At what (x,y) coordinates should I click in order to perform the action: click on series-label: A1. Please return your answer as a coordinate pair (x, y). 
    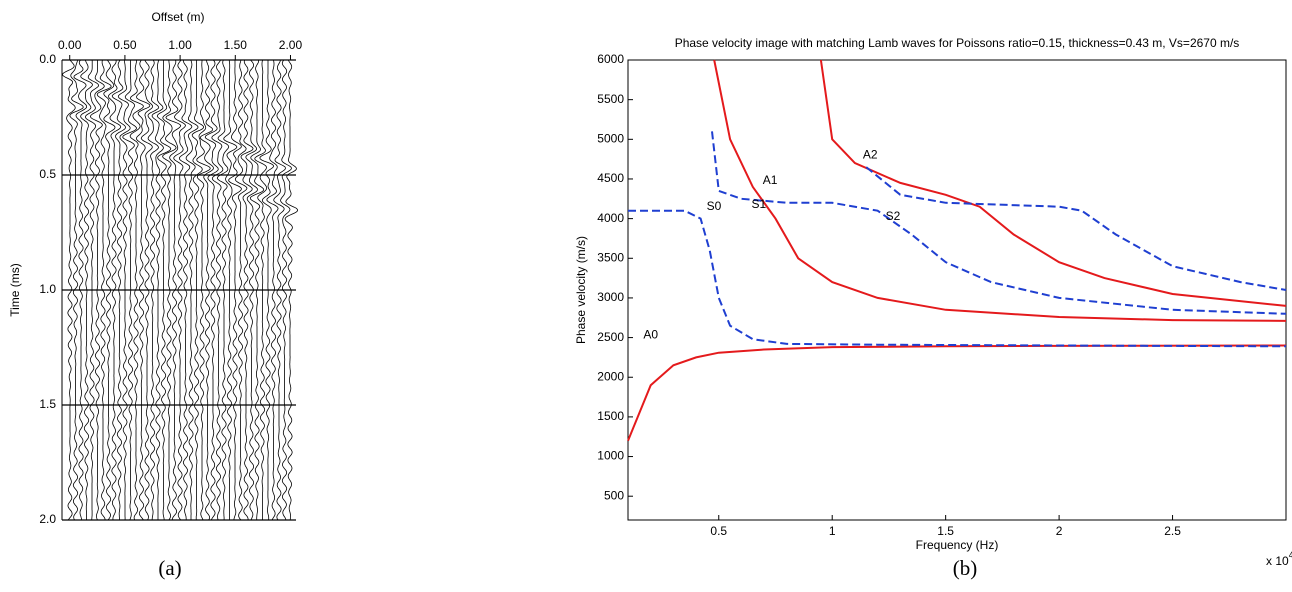
    Looking at the image, I should click on (770, 180).